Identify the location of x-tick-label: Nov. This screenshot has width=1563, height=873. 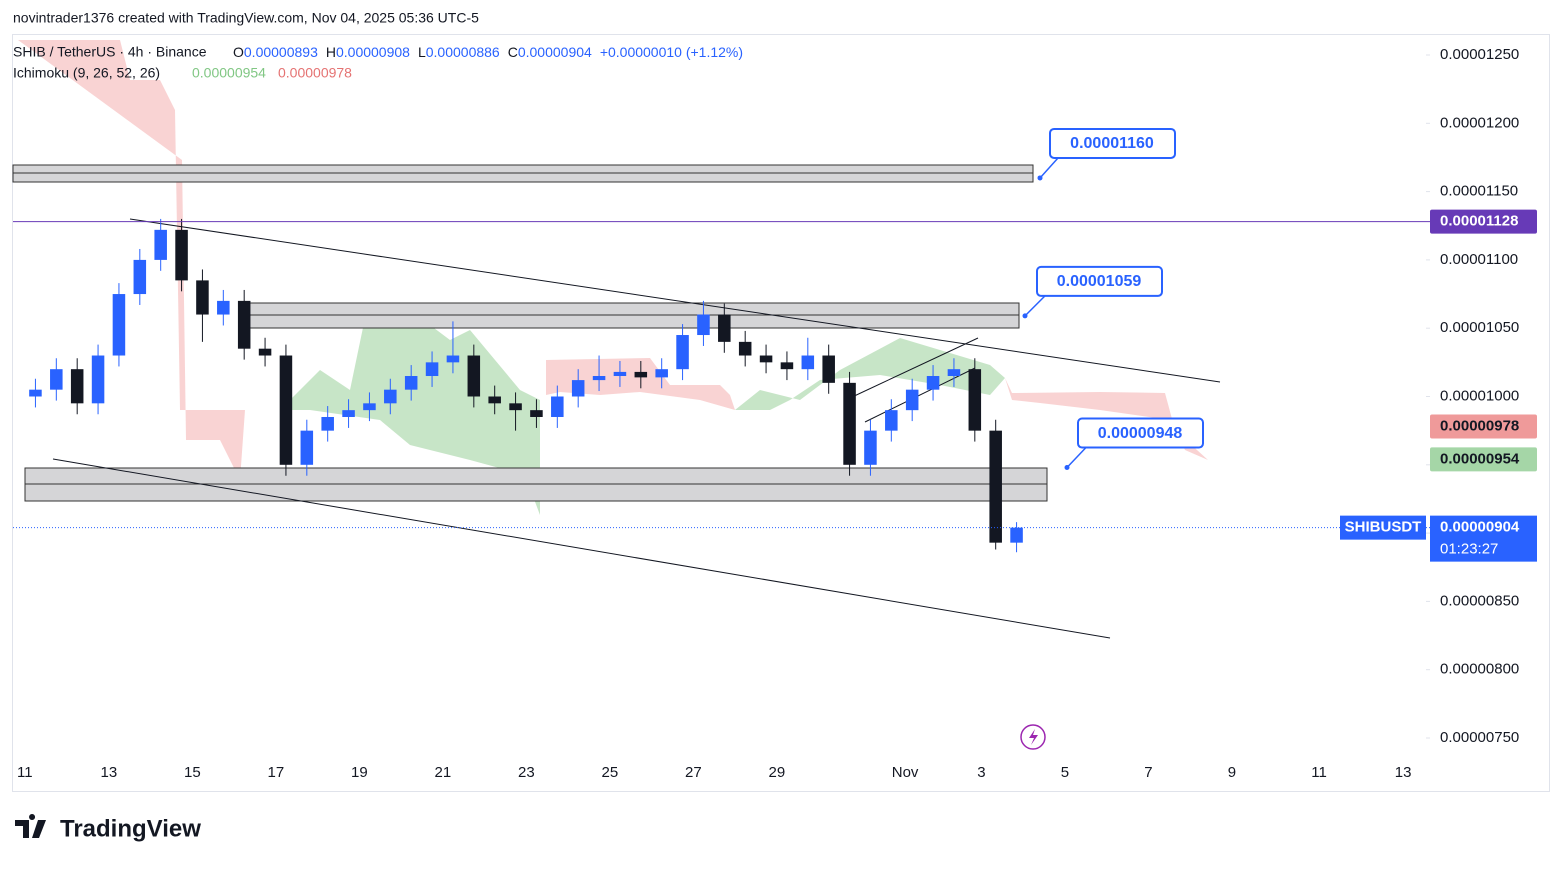
(905, 772).